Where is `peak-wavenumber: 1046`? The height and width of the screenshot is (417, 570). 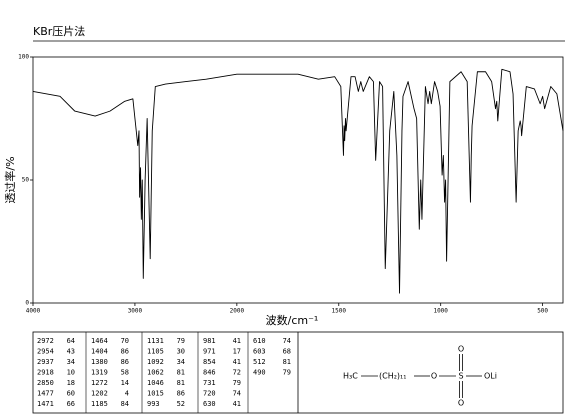 peak-wavenumber: 1046 is located at coordinates (155, 383).